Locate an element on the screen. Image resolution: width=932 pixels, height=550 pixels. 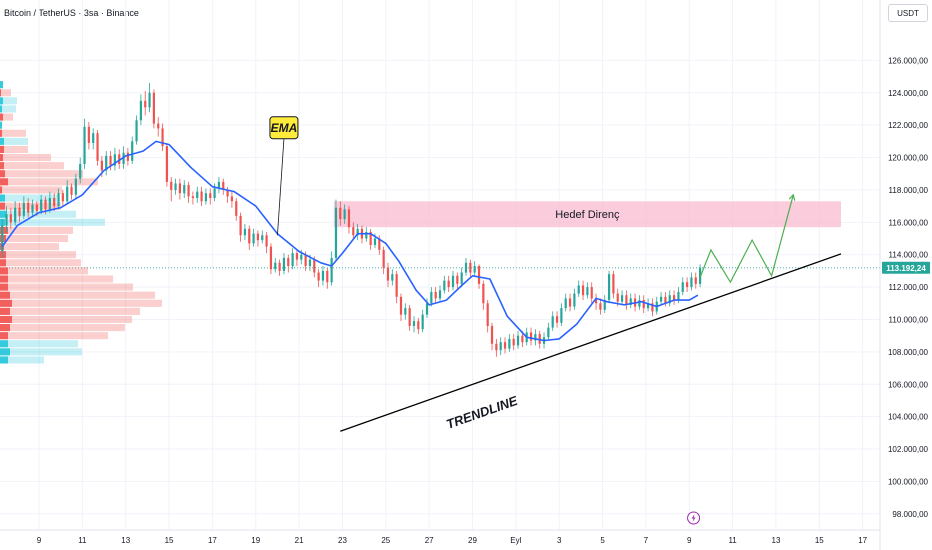
y-tick-label: 120.000,00 is located at coordinates (908, 158).